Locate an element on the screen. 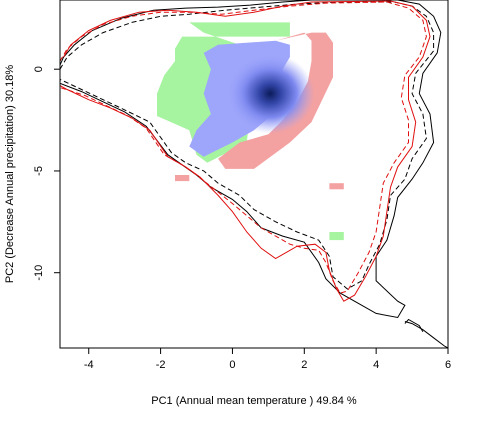  x-tick-label: 4 is located at coordinates (376, 365).